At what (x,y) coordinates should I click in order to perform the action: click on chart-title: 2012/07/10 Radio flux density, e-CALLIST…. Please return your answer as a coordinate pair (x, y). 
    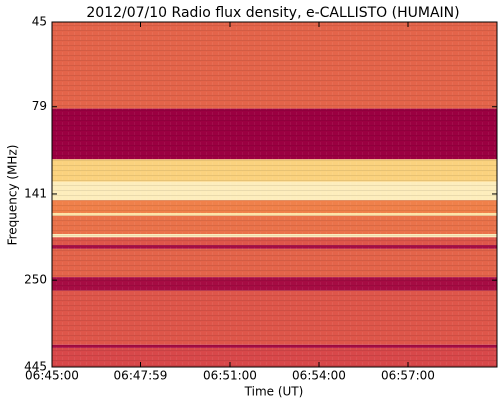
    Looking at the image, I should click on (272, 13).